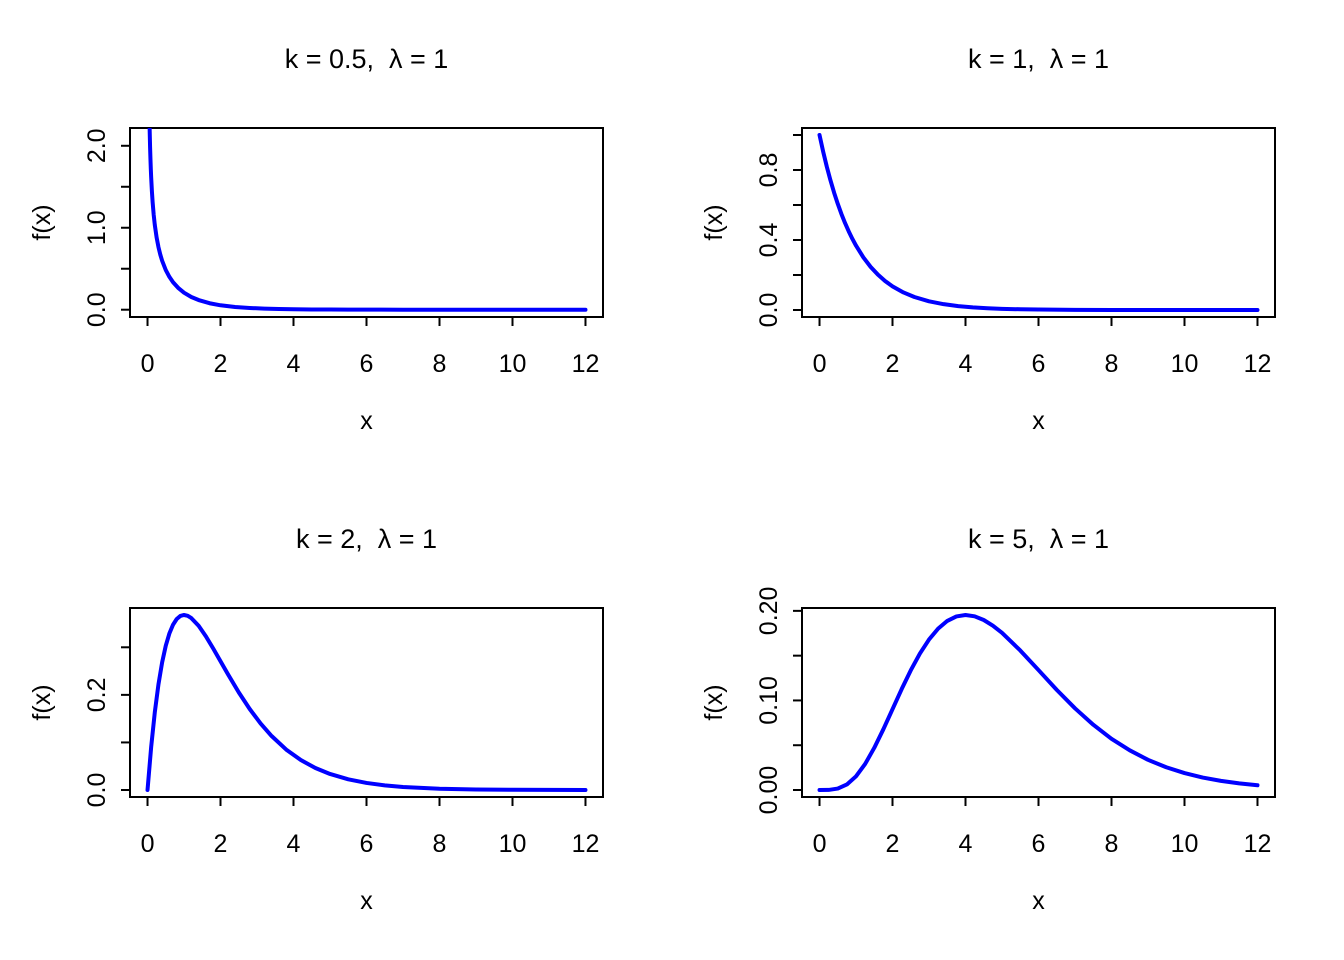 The width and height of the screenshot is (1344, 960). What do you see at coordinates (1038, 59) in the screenshot?
I see `panel-title: k = 1, λ = 1` at bounding box center [1038, 59].